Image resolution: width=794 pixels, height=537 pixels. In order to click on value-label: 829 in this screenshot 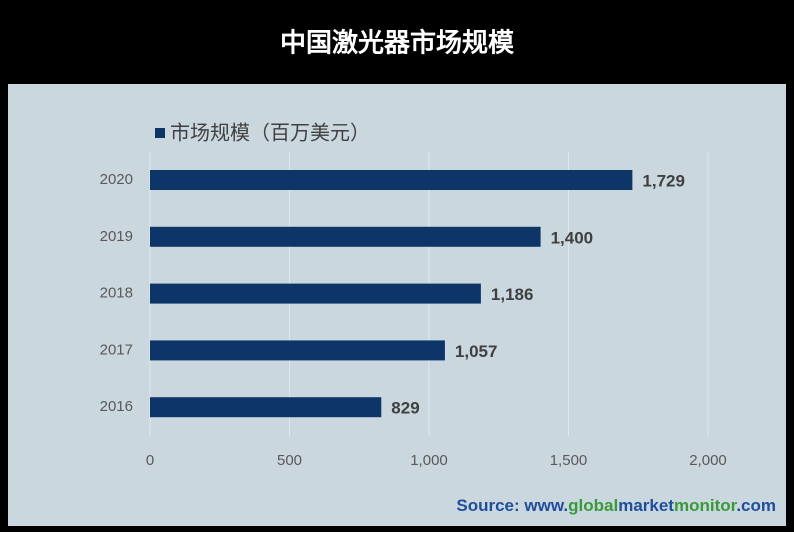, I will do `click(405, 408)`.